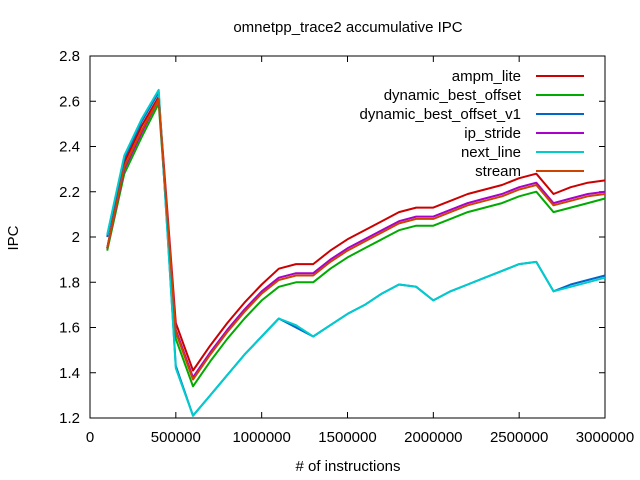 This screenshot has width=640, height=480. What do you see at coordinates (69, 282) in the screenshot?
I see `y-tick-label: 1.8` at bounding box center [69, 282].